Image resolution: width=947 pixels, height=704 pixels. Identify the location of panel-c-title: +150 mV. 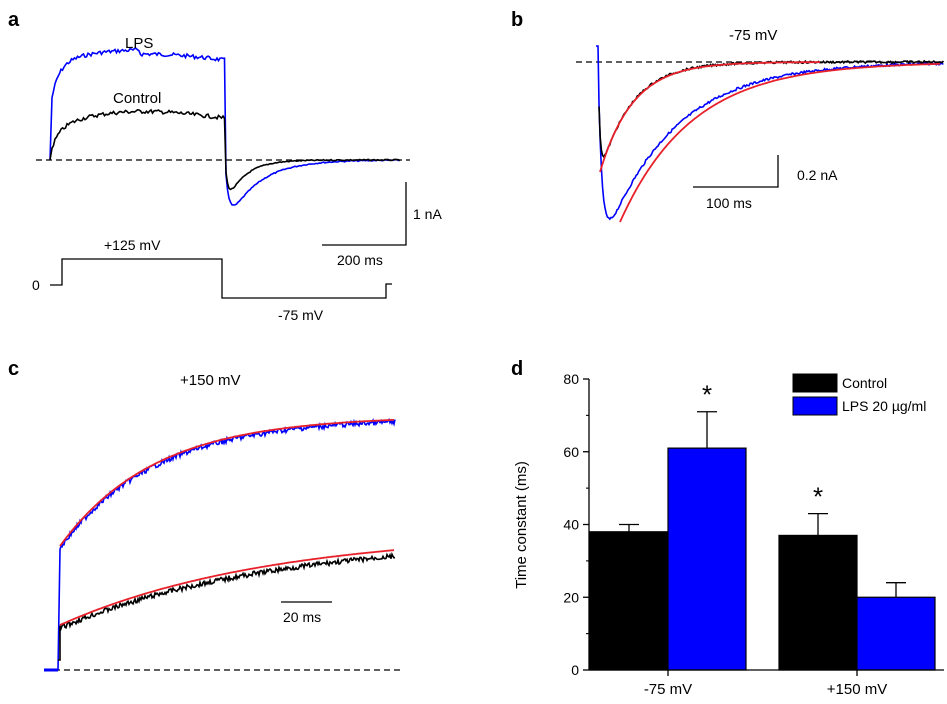
(210, 380).